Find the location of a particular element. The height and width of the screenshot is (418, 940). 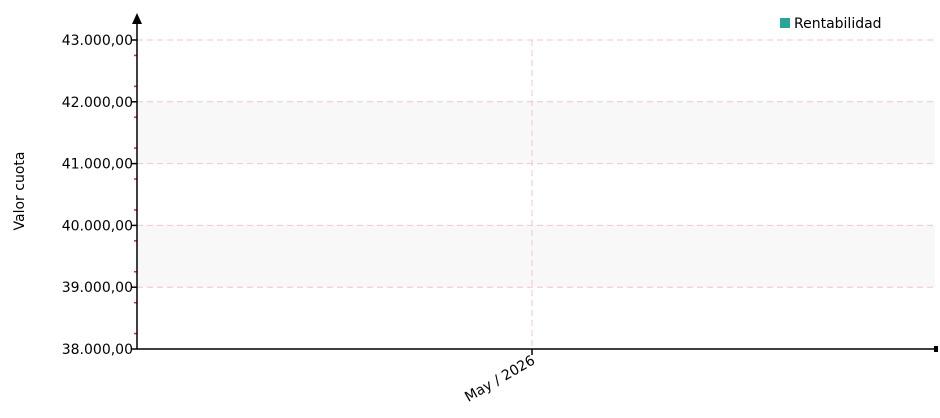

x-axis-ticks: May / 2026 is located at coordinates (500, 377).